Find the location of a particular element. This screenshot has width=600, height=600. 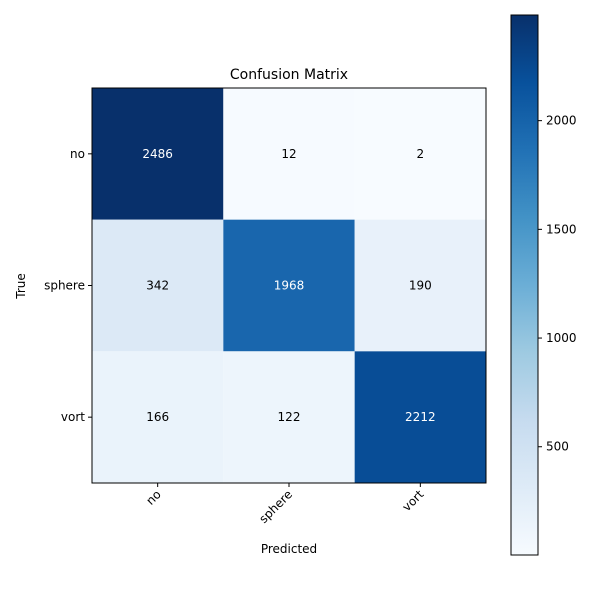

colorbar is located at coordinates (524, 285).